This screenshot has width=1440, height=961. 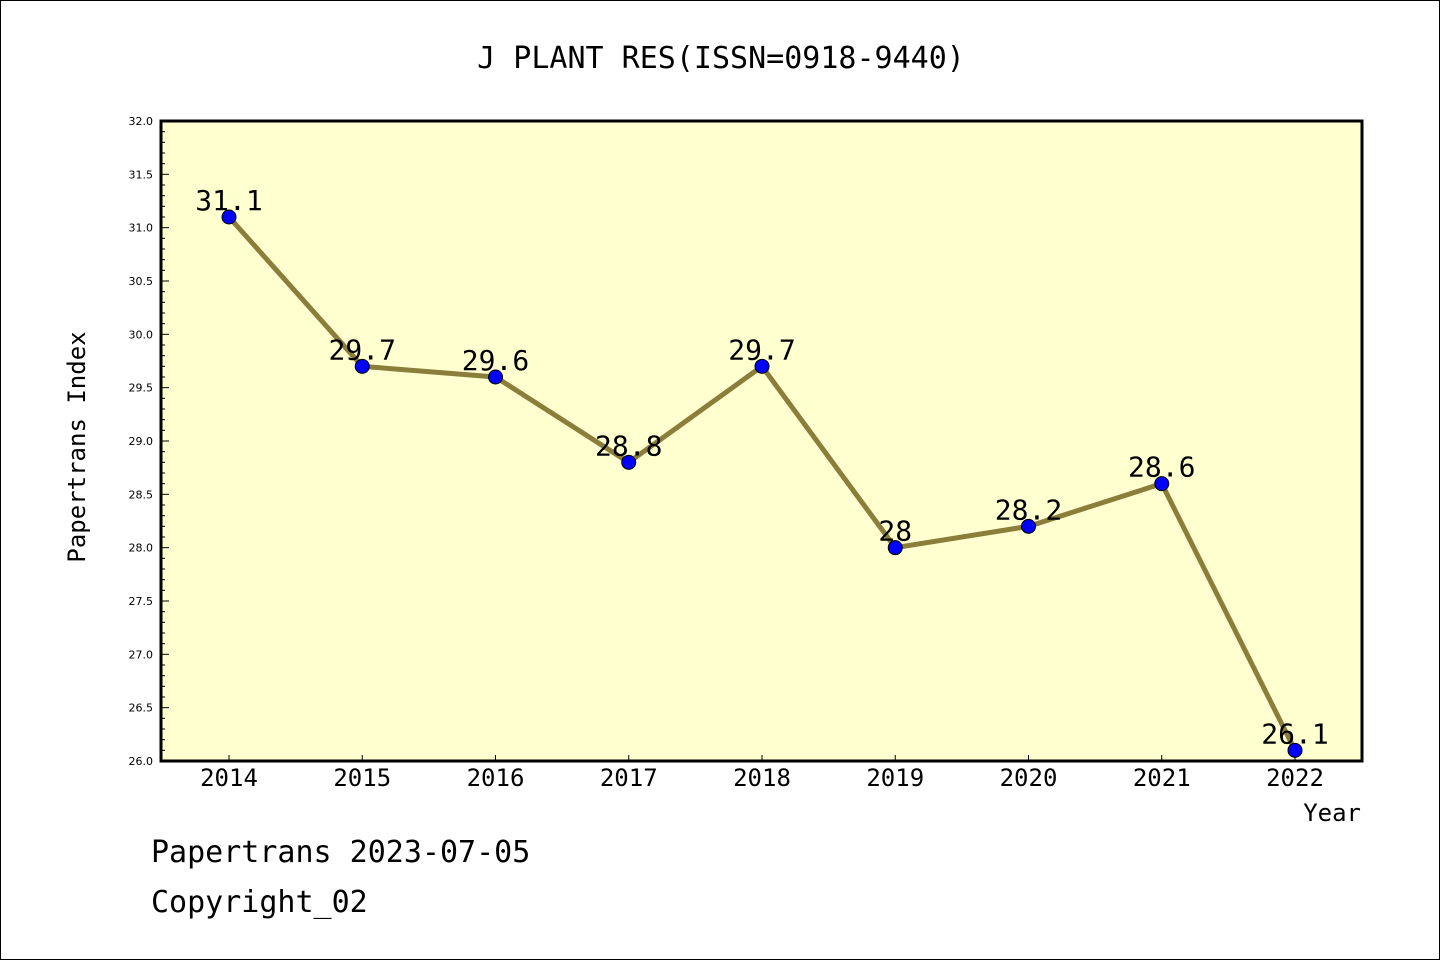 What do you see at coordinates (762, 778) in the screenshot?
I see `x-tick-label: 2018` at bounding box center [762, 778].